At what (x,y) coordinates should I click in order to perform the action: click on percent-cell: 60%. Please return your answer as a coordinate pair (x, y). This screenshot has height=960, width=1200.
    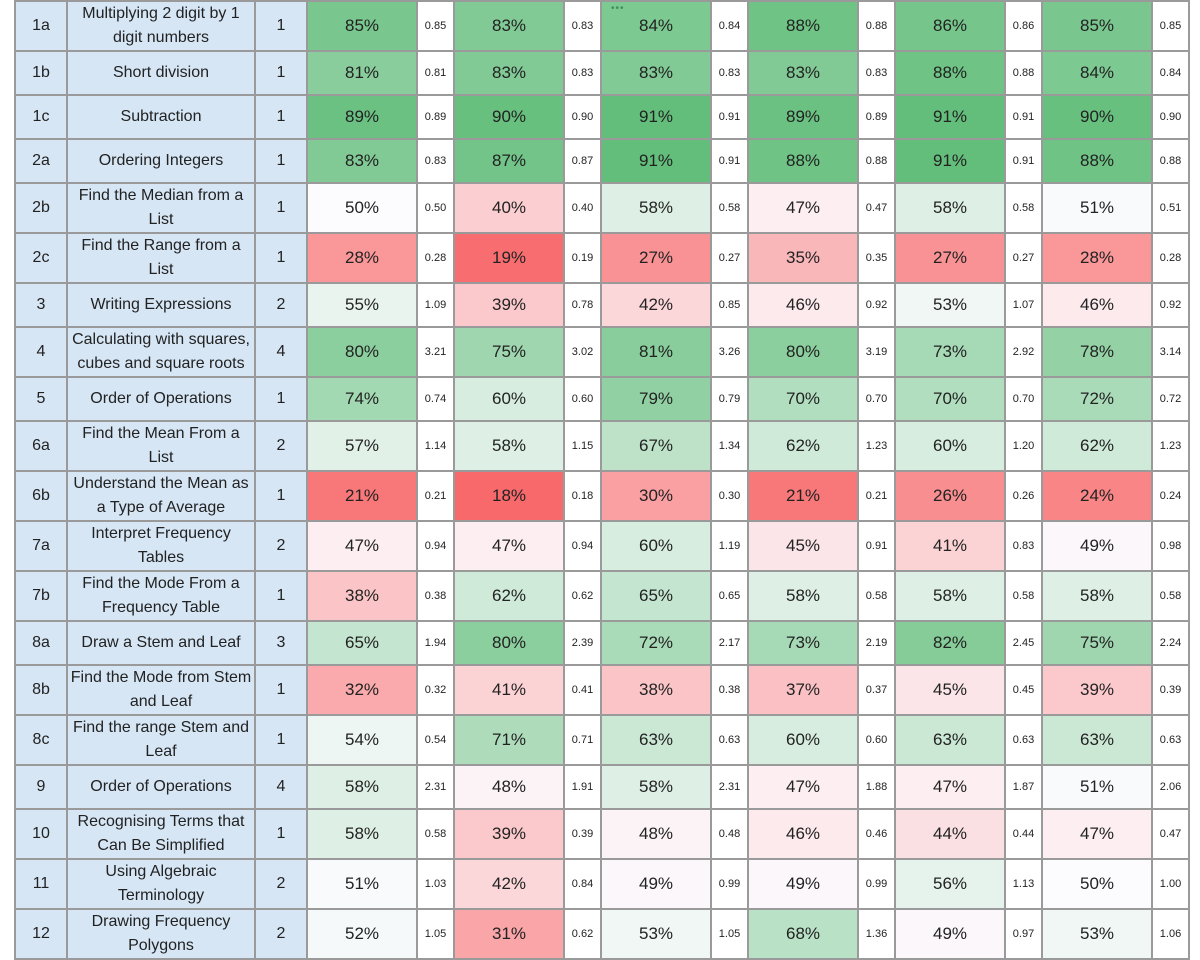
    Looking at the image, I should click on (509, 399).